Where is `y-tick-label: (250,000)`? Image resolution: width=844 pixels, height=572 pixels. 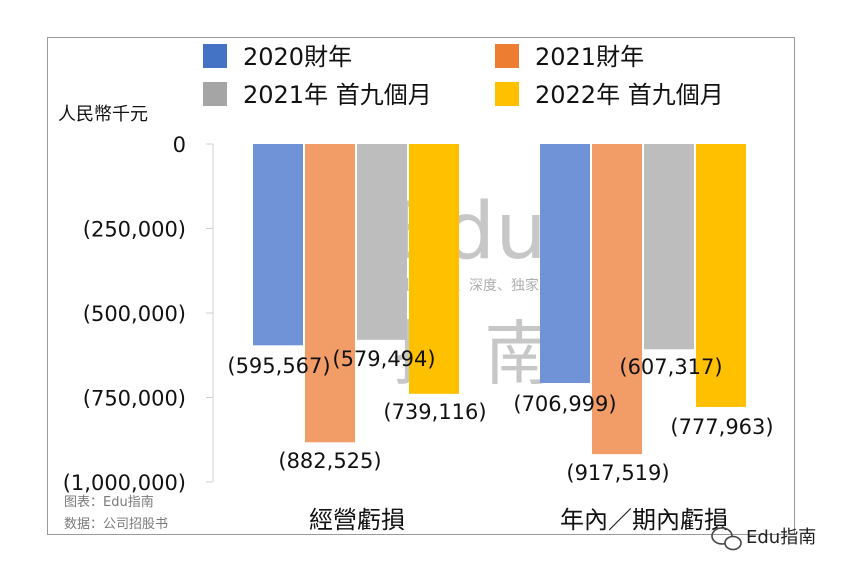 y-tick-label: (250,000) is located at coordinates (134, 230).